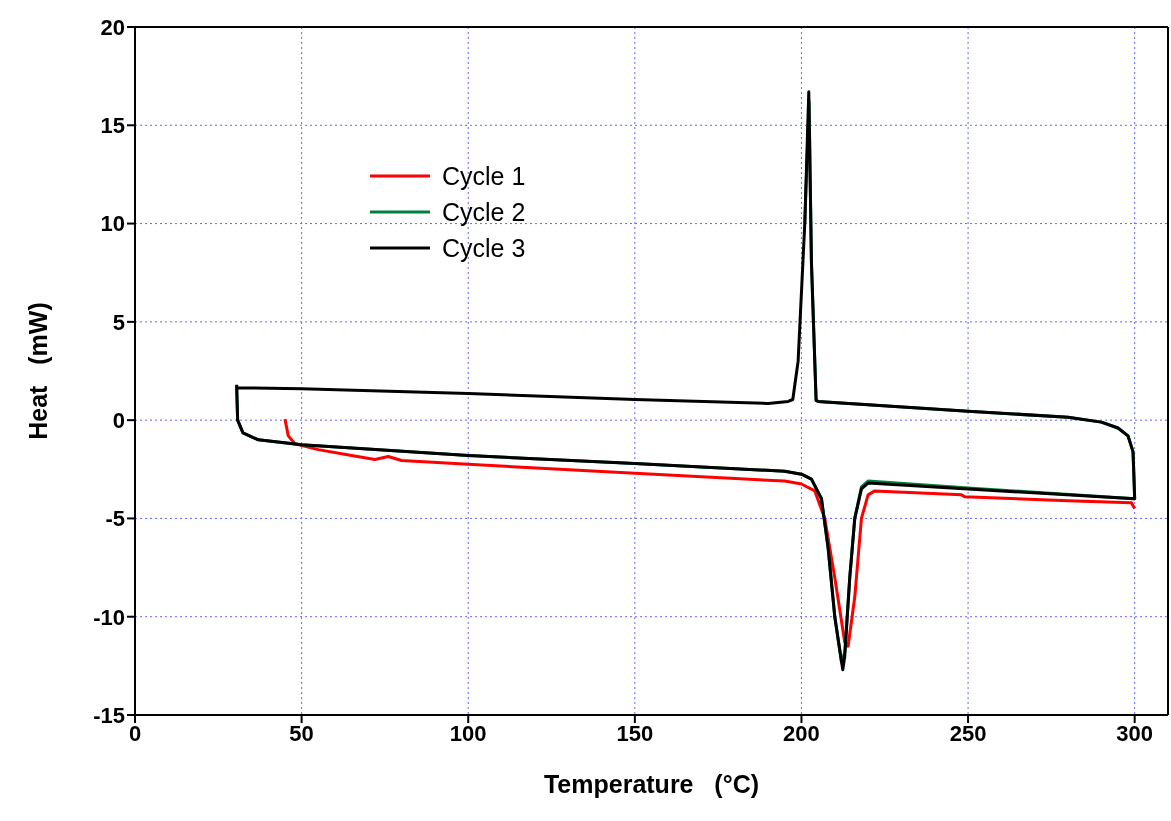 The image size is (1171, 821). Describe the element at coordinates (112, 126) in the screenshot. I see `y-tick-label: 15` at that location.